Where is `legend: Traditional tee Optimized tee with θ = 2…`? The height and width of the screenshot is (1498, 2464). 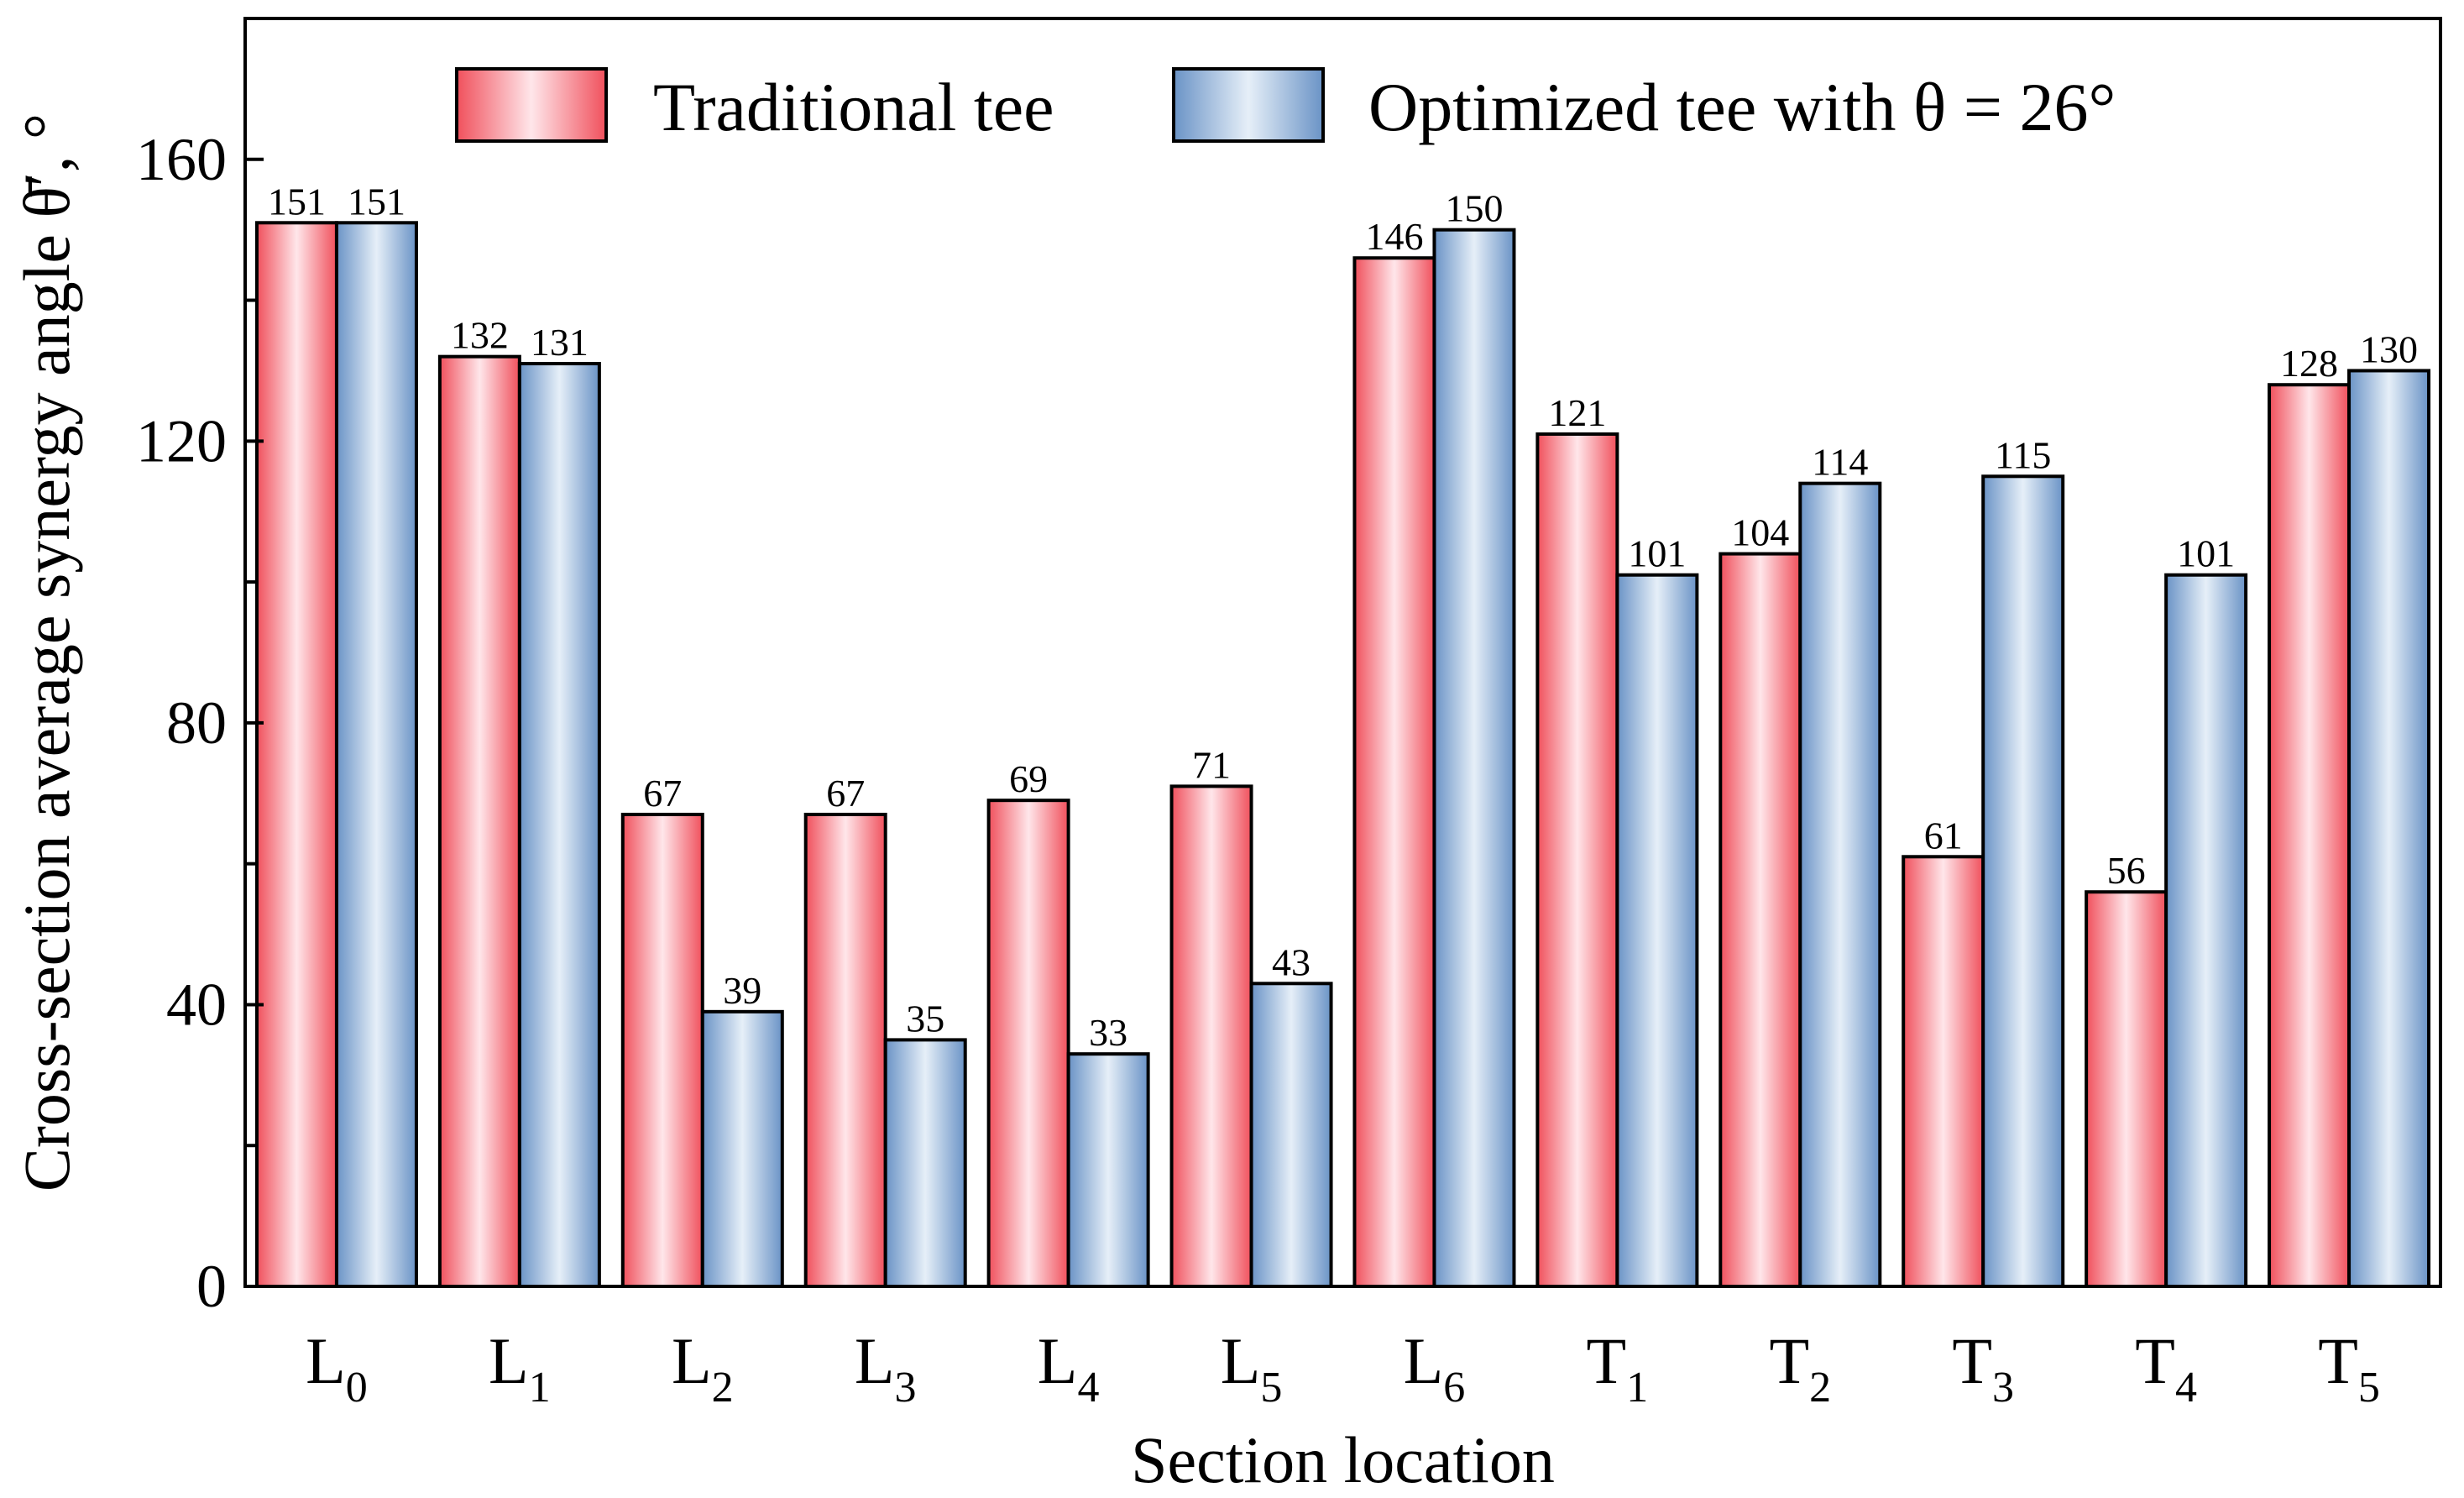
legend: Traditional tee Optimized tee with θ = 2… is located at coordinates (1285, 106).